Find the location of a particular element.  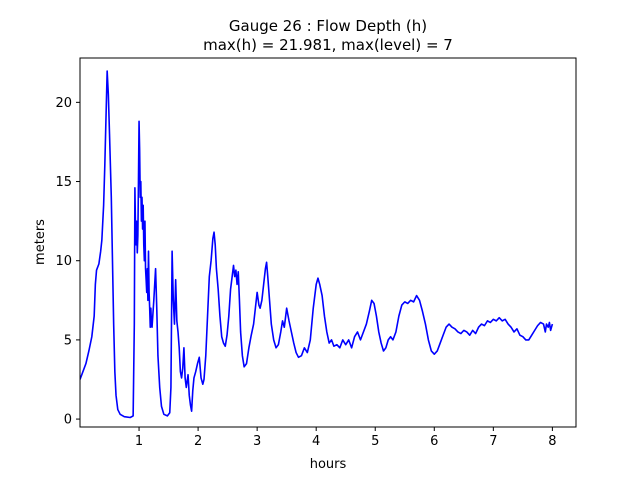

x-tick-label: 7 is located at coordinates (493, 441).